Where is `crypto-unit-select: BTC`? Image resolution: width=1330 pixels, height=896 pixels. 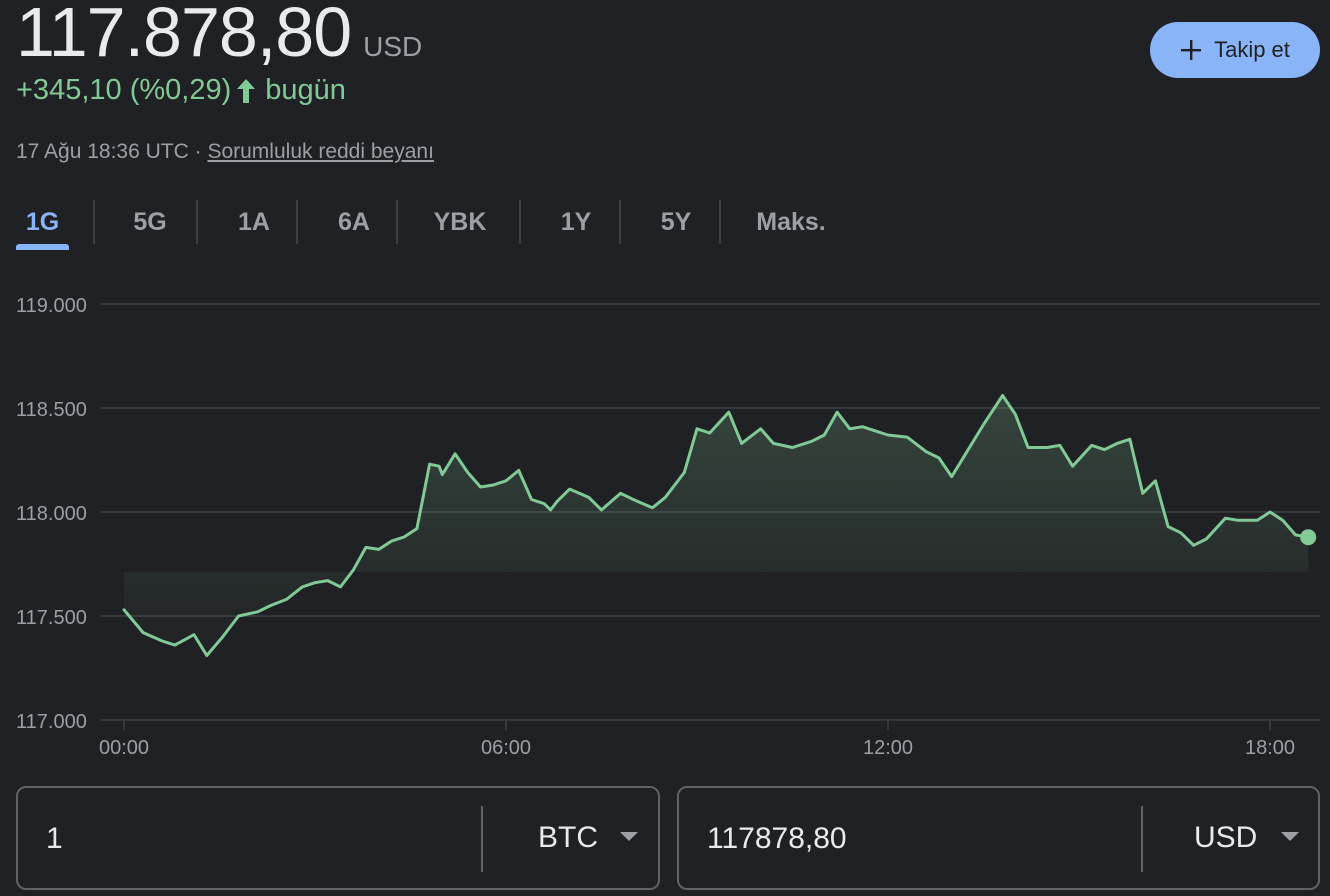 crypto-unit-select: BTC is located at coordinates (568, 837).